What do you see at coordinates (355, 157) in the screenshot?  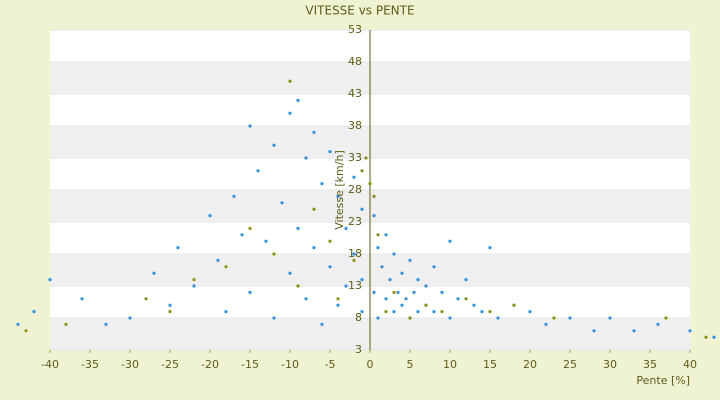 I see `y-tick-label: 33` at bounding box center [355, 157].